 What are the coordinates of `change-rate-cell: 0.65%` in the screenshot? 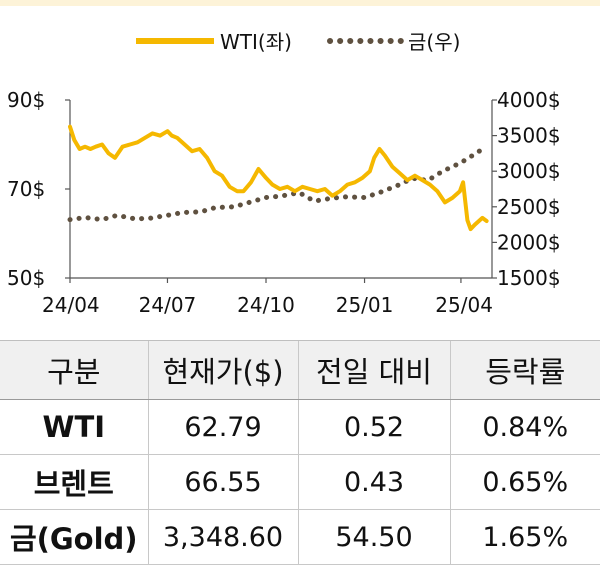 It's located at (524, 482).